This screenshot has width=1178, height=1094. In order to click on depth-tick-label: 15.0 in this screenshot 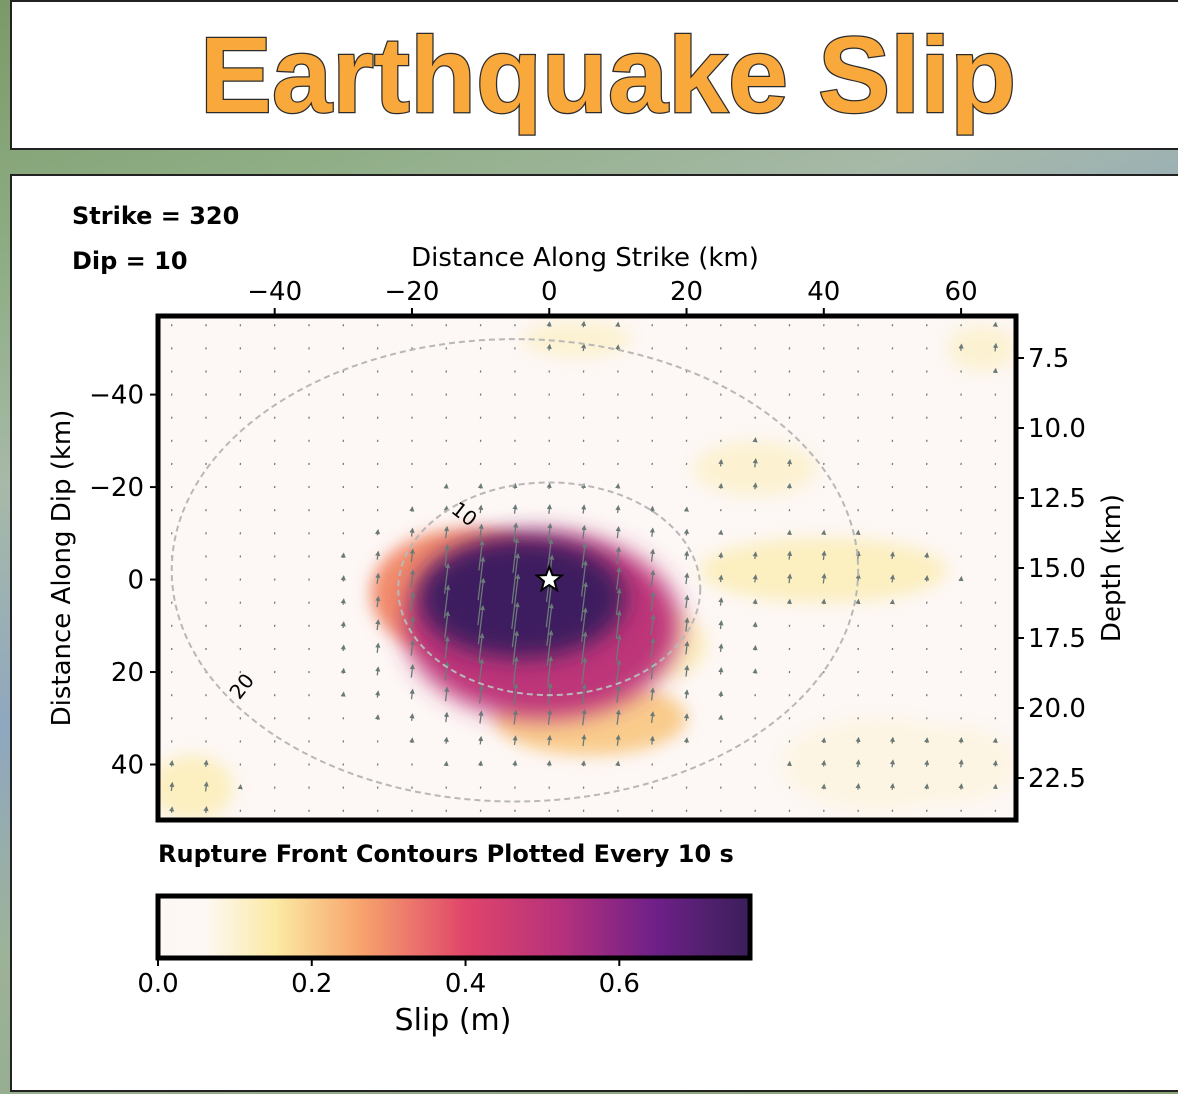, I will do `click(1057, 569)`.